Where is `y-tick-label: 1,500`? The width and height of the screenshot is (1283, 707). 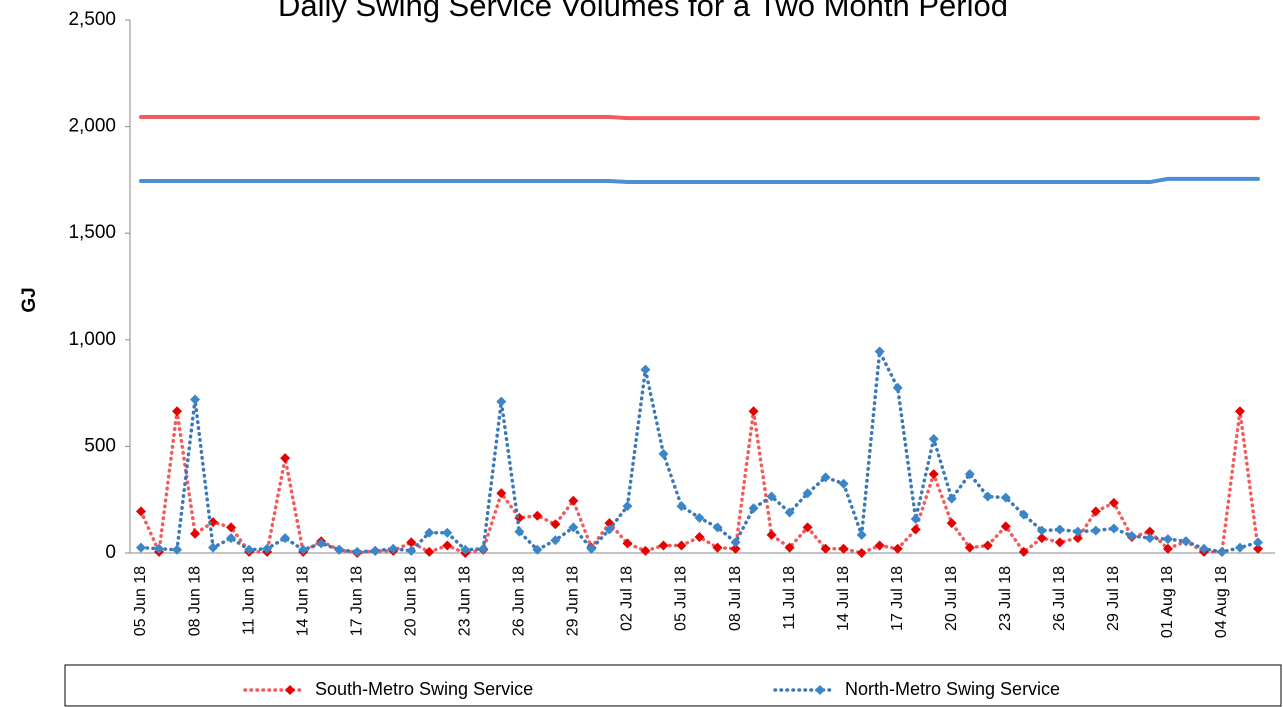 y-tick-label: 1,500 is located at coordinates (92, 232).